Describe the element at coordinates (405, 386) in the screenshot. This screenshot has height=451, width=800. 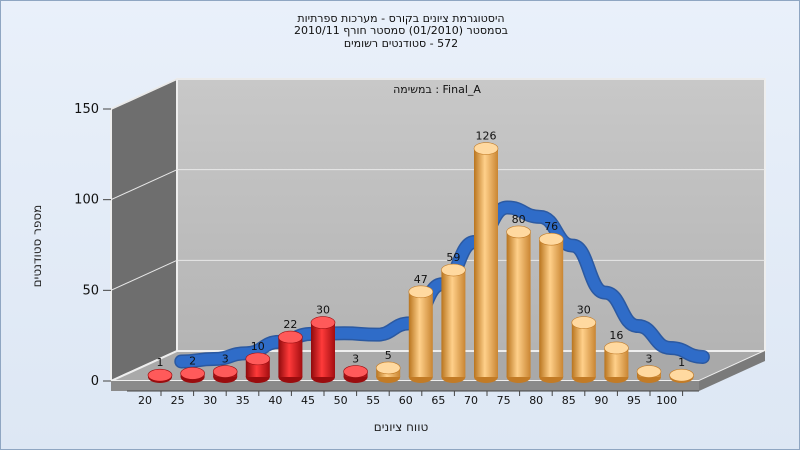
I see `floor-front-edge` at that location.